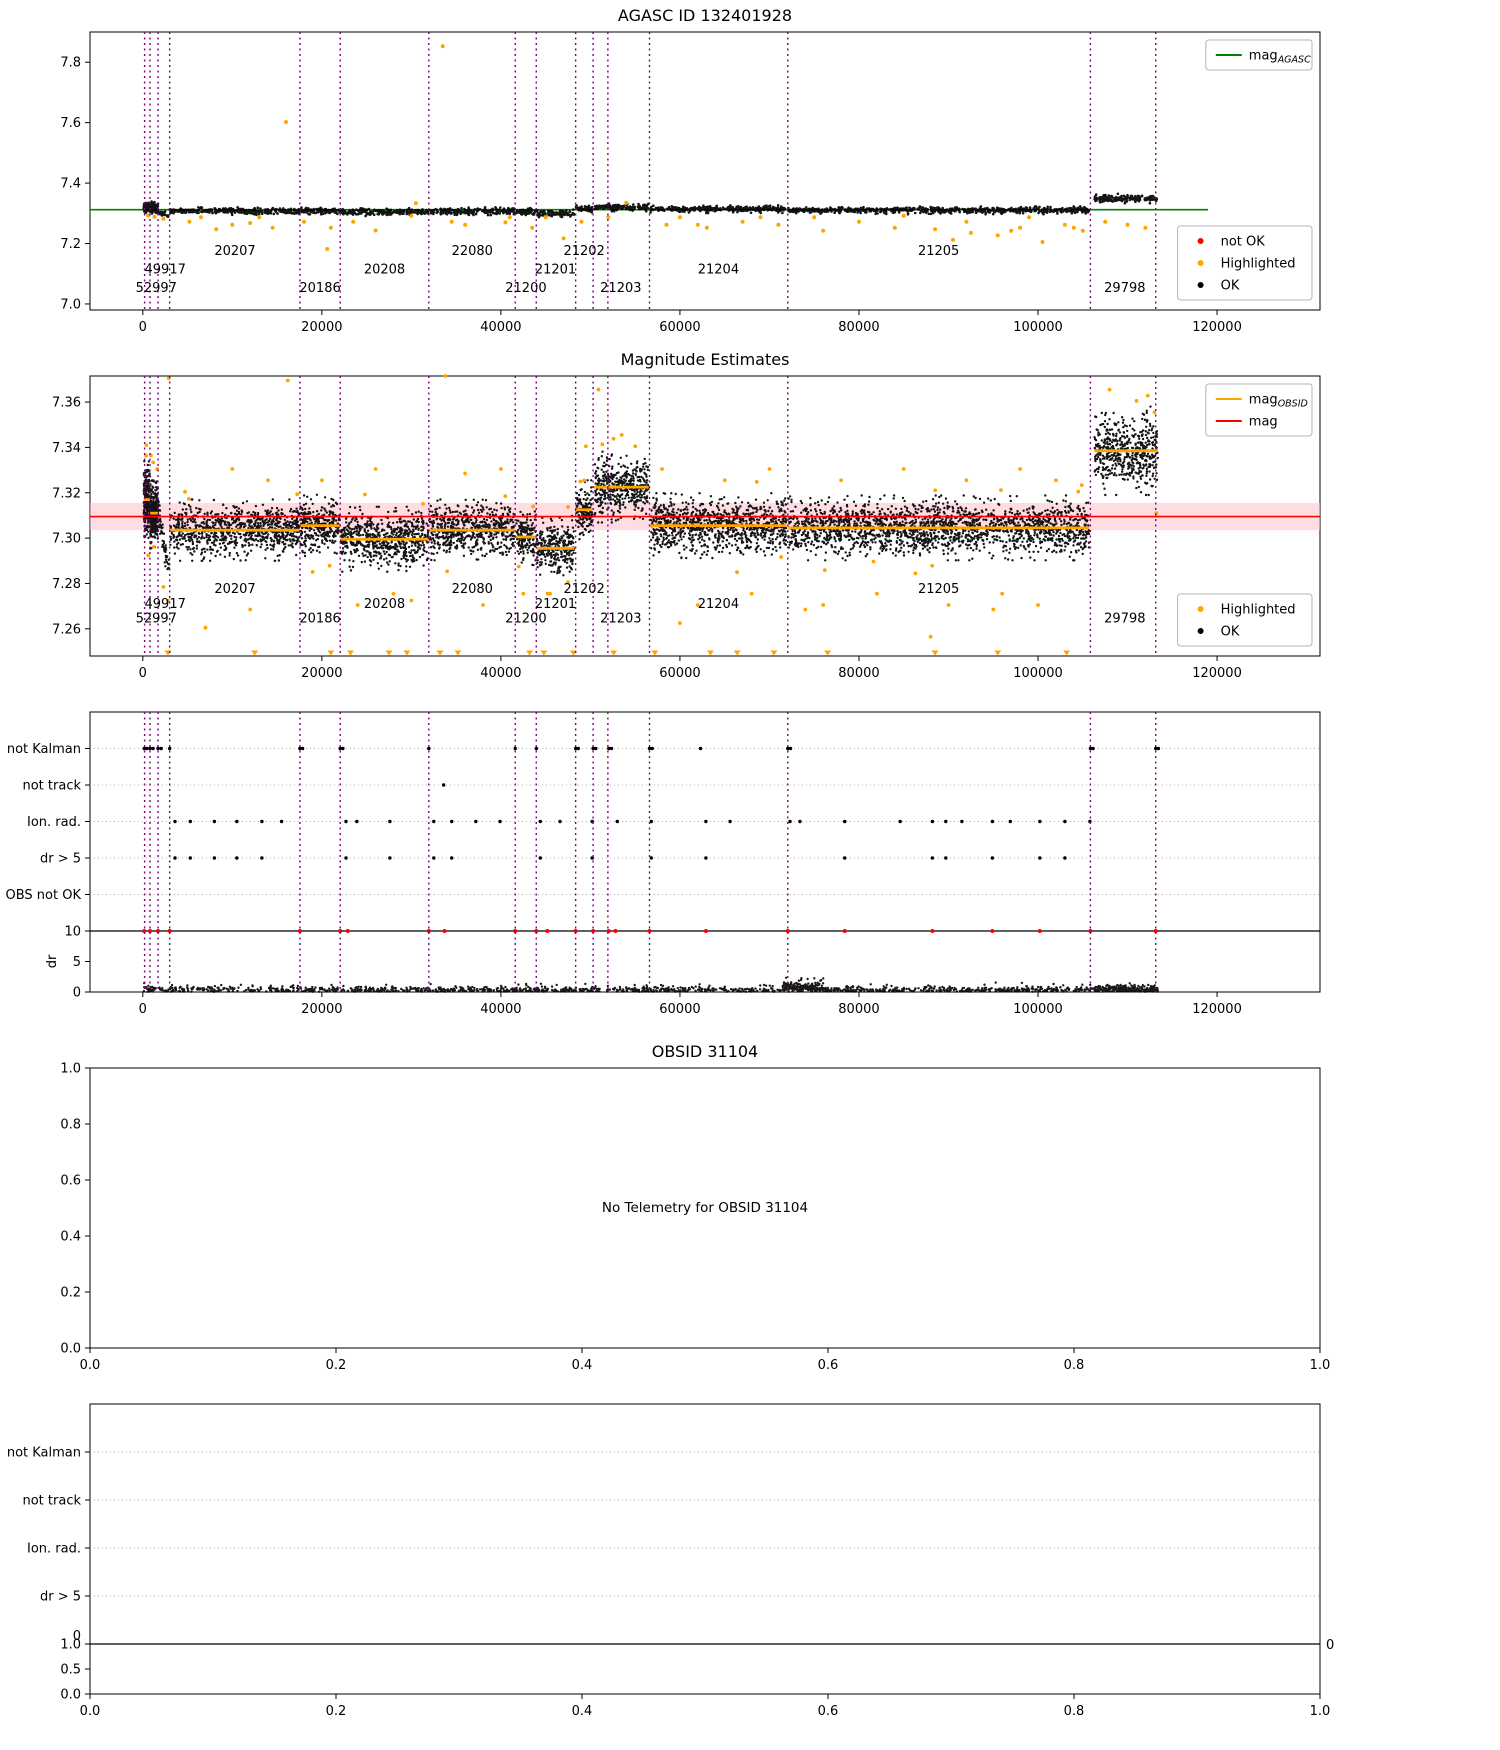 This screenshot has width=1500, height=1750. What do you see at coordinates (1320, 1711) in the screenshot?
I see `x-tick-label: 1.0` at bounding box center [1320, 1711].